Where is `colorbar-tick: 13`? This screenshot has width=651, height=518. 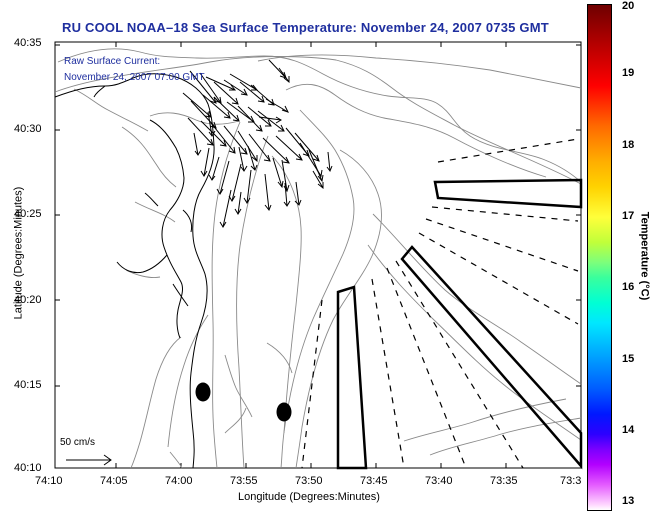
colorbar-tick: 13 is located at coordinates (628, 501).